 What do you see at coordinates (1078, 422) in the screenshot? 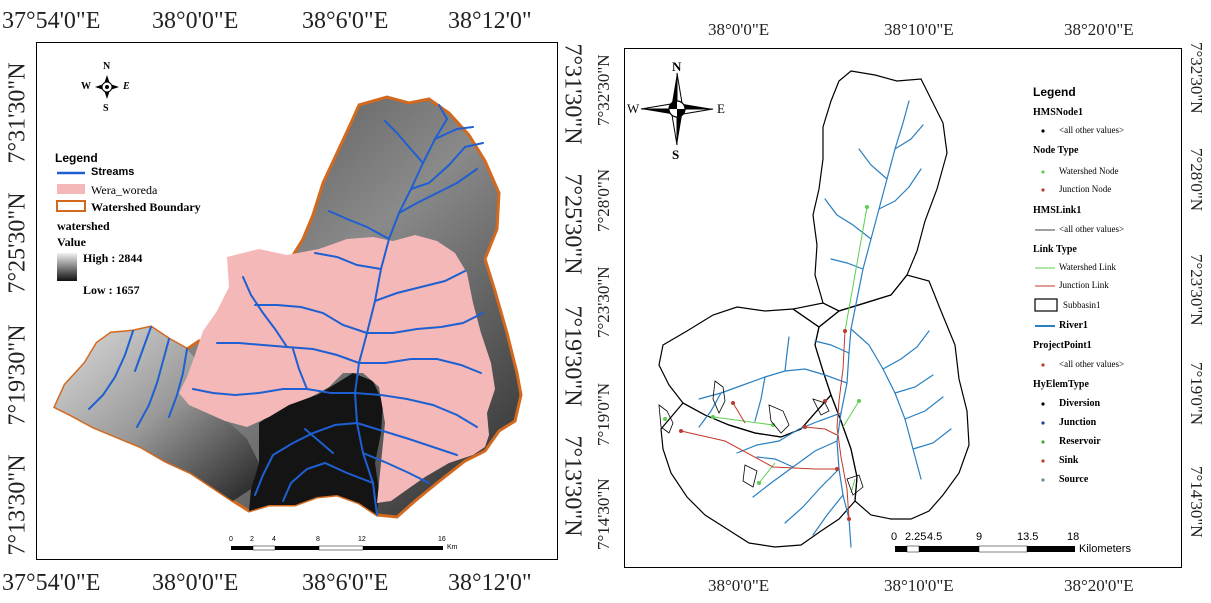
I see `legend-junction: Junction` at bounding box center [1078, 422].